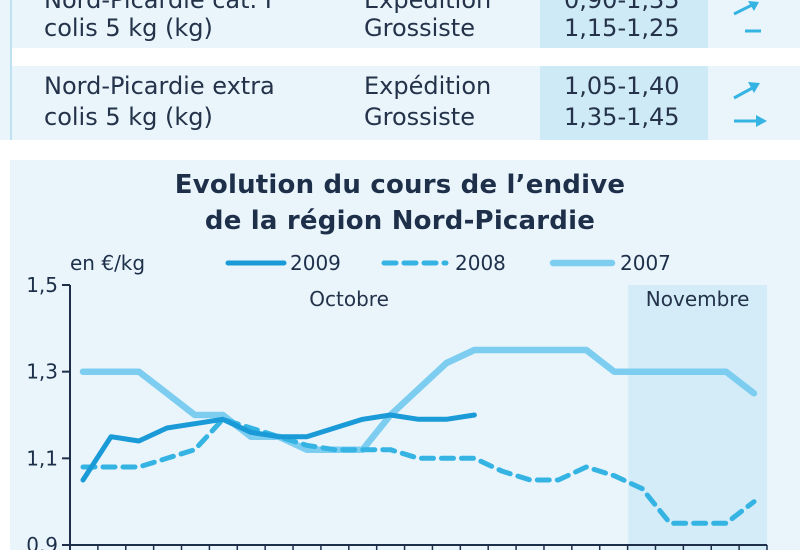 This screenshot has width=800, height=550. I want to click on legend-label-2008: 2008, so click(480, 263).